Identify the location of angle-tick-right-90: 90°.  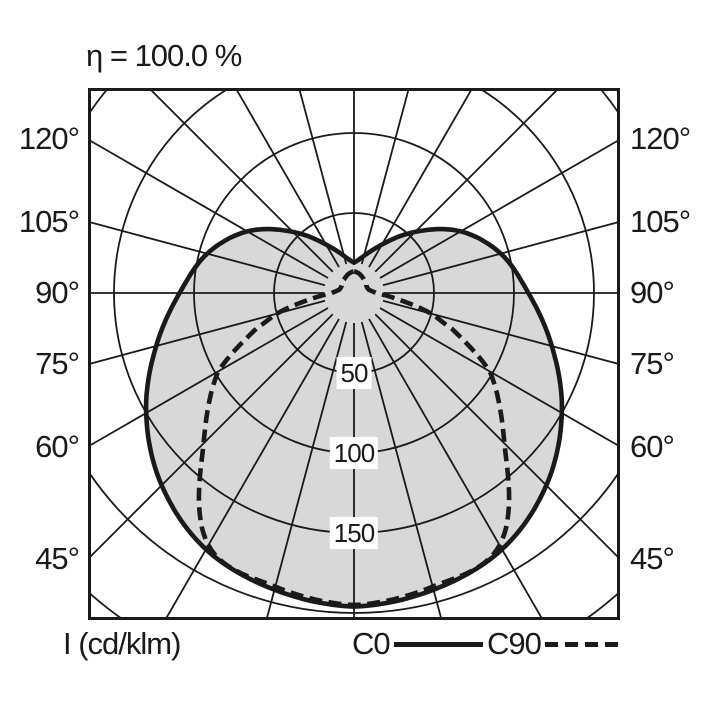
(652, 292).